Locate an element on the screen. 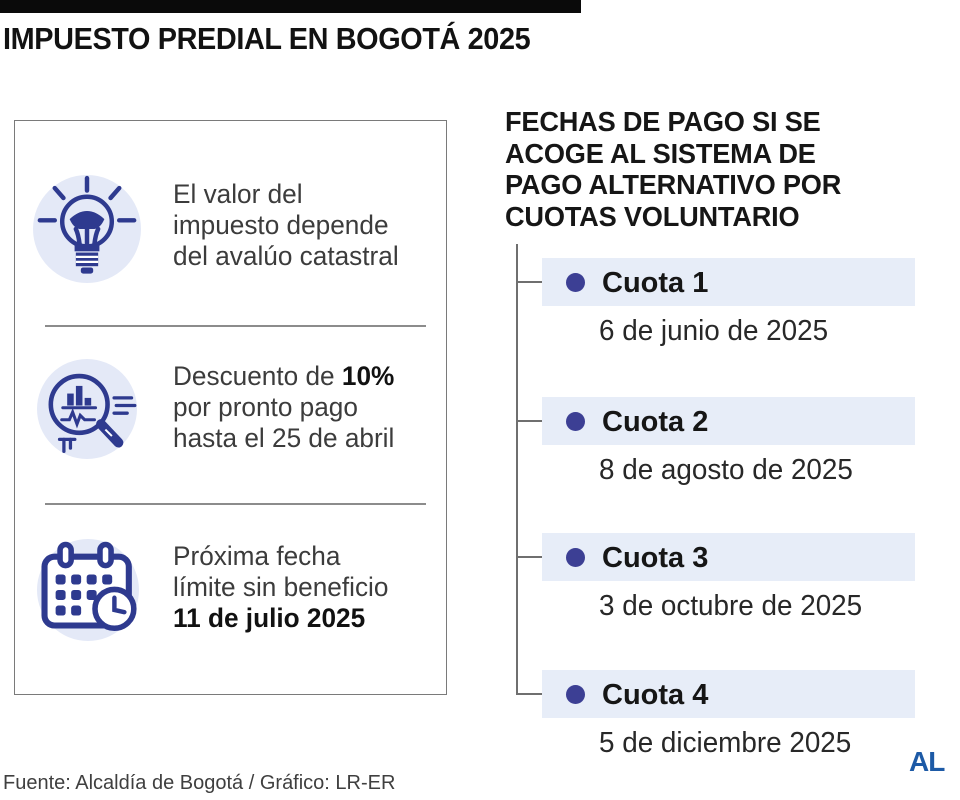  feature-descuento-percent: 10% is located at coordinates (368, 376).